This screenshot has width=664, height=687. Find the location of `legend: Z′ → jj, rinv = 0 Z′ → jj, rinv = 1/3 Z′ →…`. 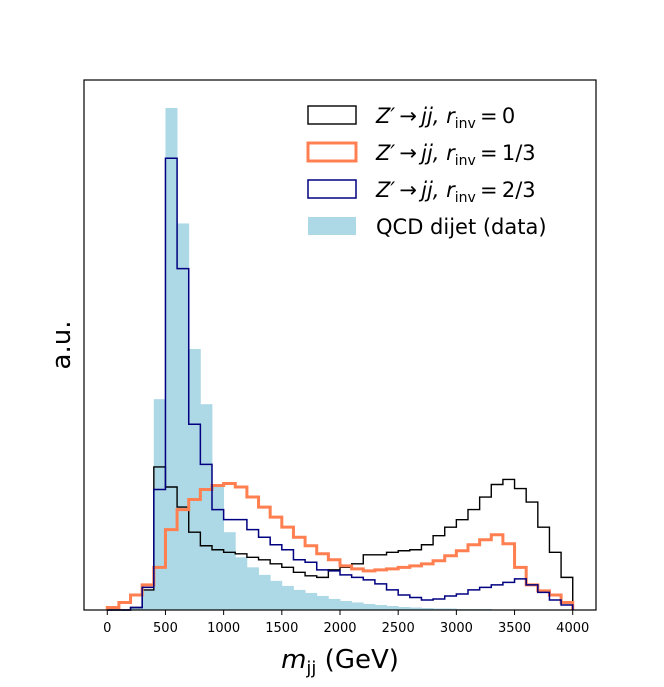

legend: Z′ → jj, rinv = 0 Z′ → jj, rinv = 1/3 Z′ →… is located at coordinates (426, 171).